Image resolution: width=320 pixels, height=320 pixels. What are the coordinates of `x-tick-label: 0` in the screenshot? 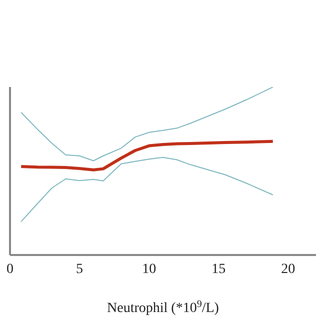 It's located at (10, 269).